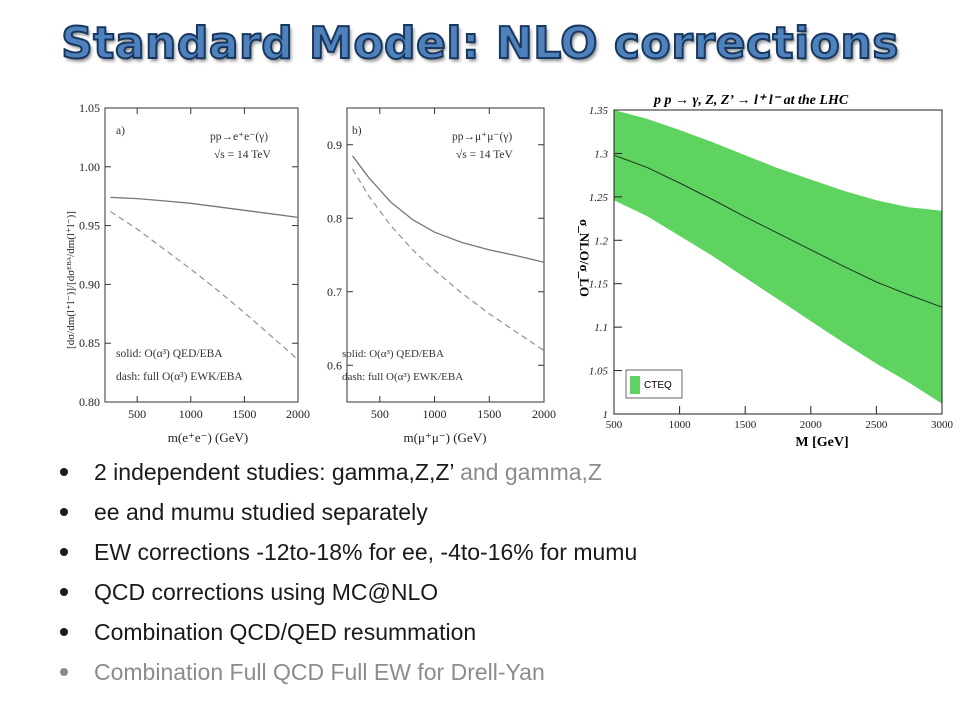  Describe the element at coordinates (285, 632) in the screenshot. I see `bullet-text: Combination QCD/QED resummation` at that location.